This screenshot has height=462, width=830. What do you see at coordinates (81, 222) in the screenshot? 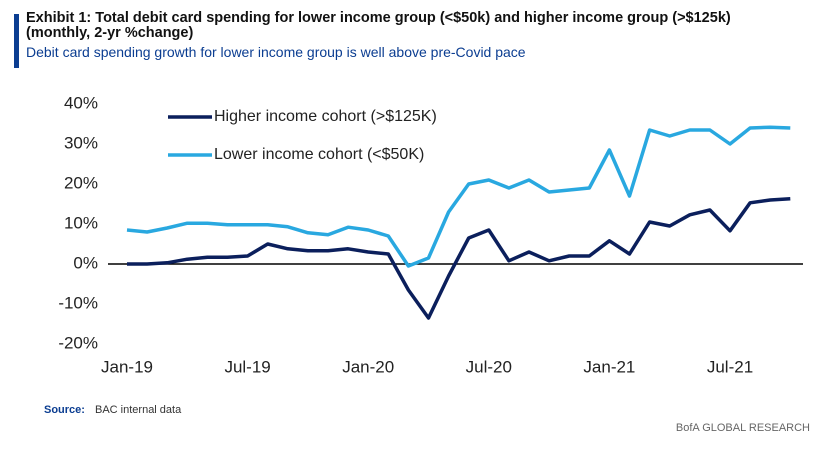
I see `y-tick-label: 10%` at bounding box center [81, 222].